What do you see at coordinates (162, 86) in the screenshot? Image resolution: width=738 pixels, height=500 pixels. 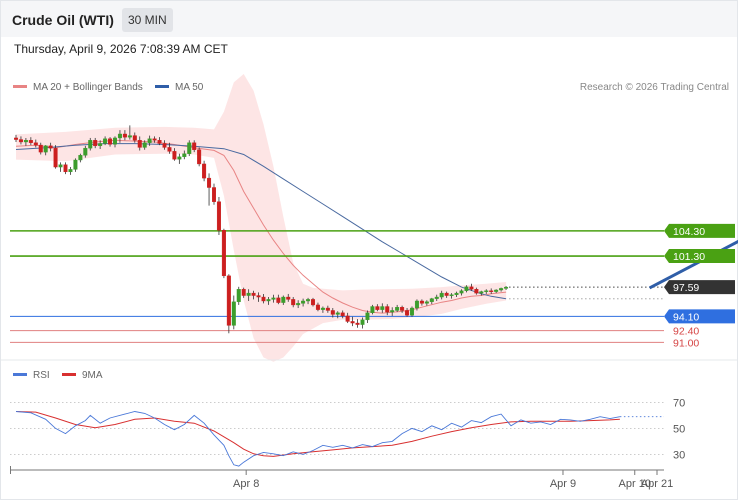 I see `legend-swatch-ma50` at bounding box center [162, 86].